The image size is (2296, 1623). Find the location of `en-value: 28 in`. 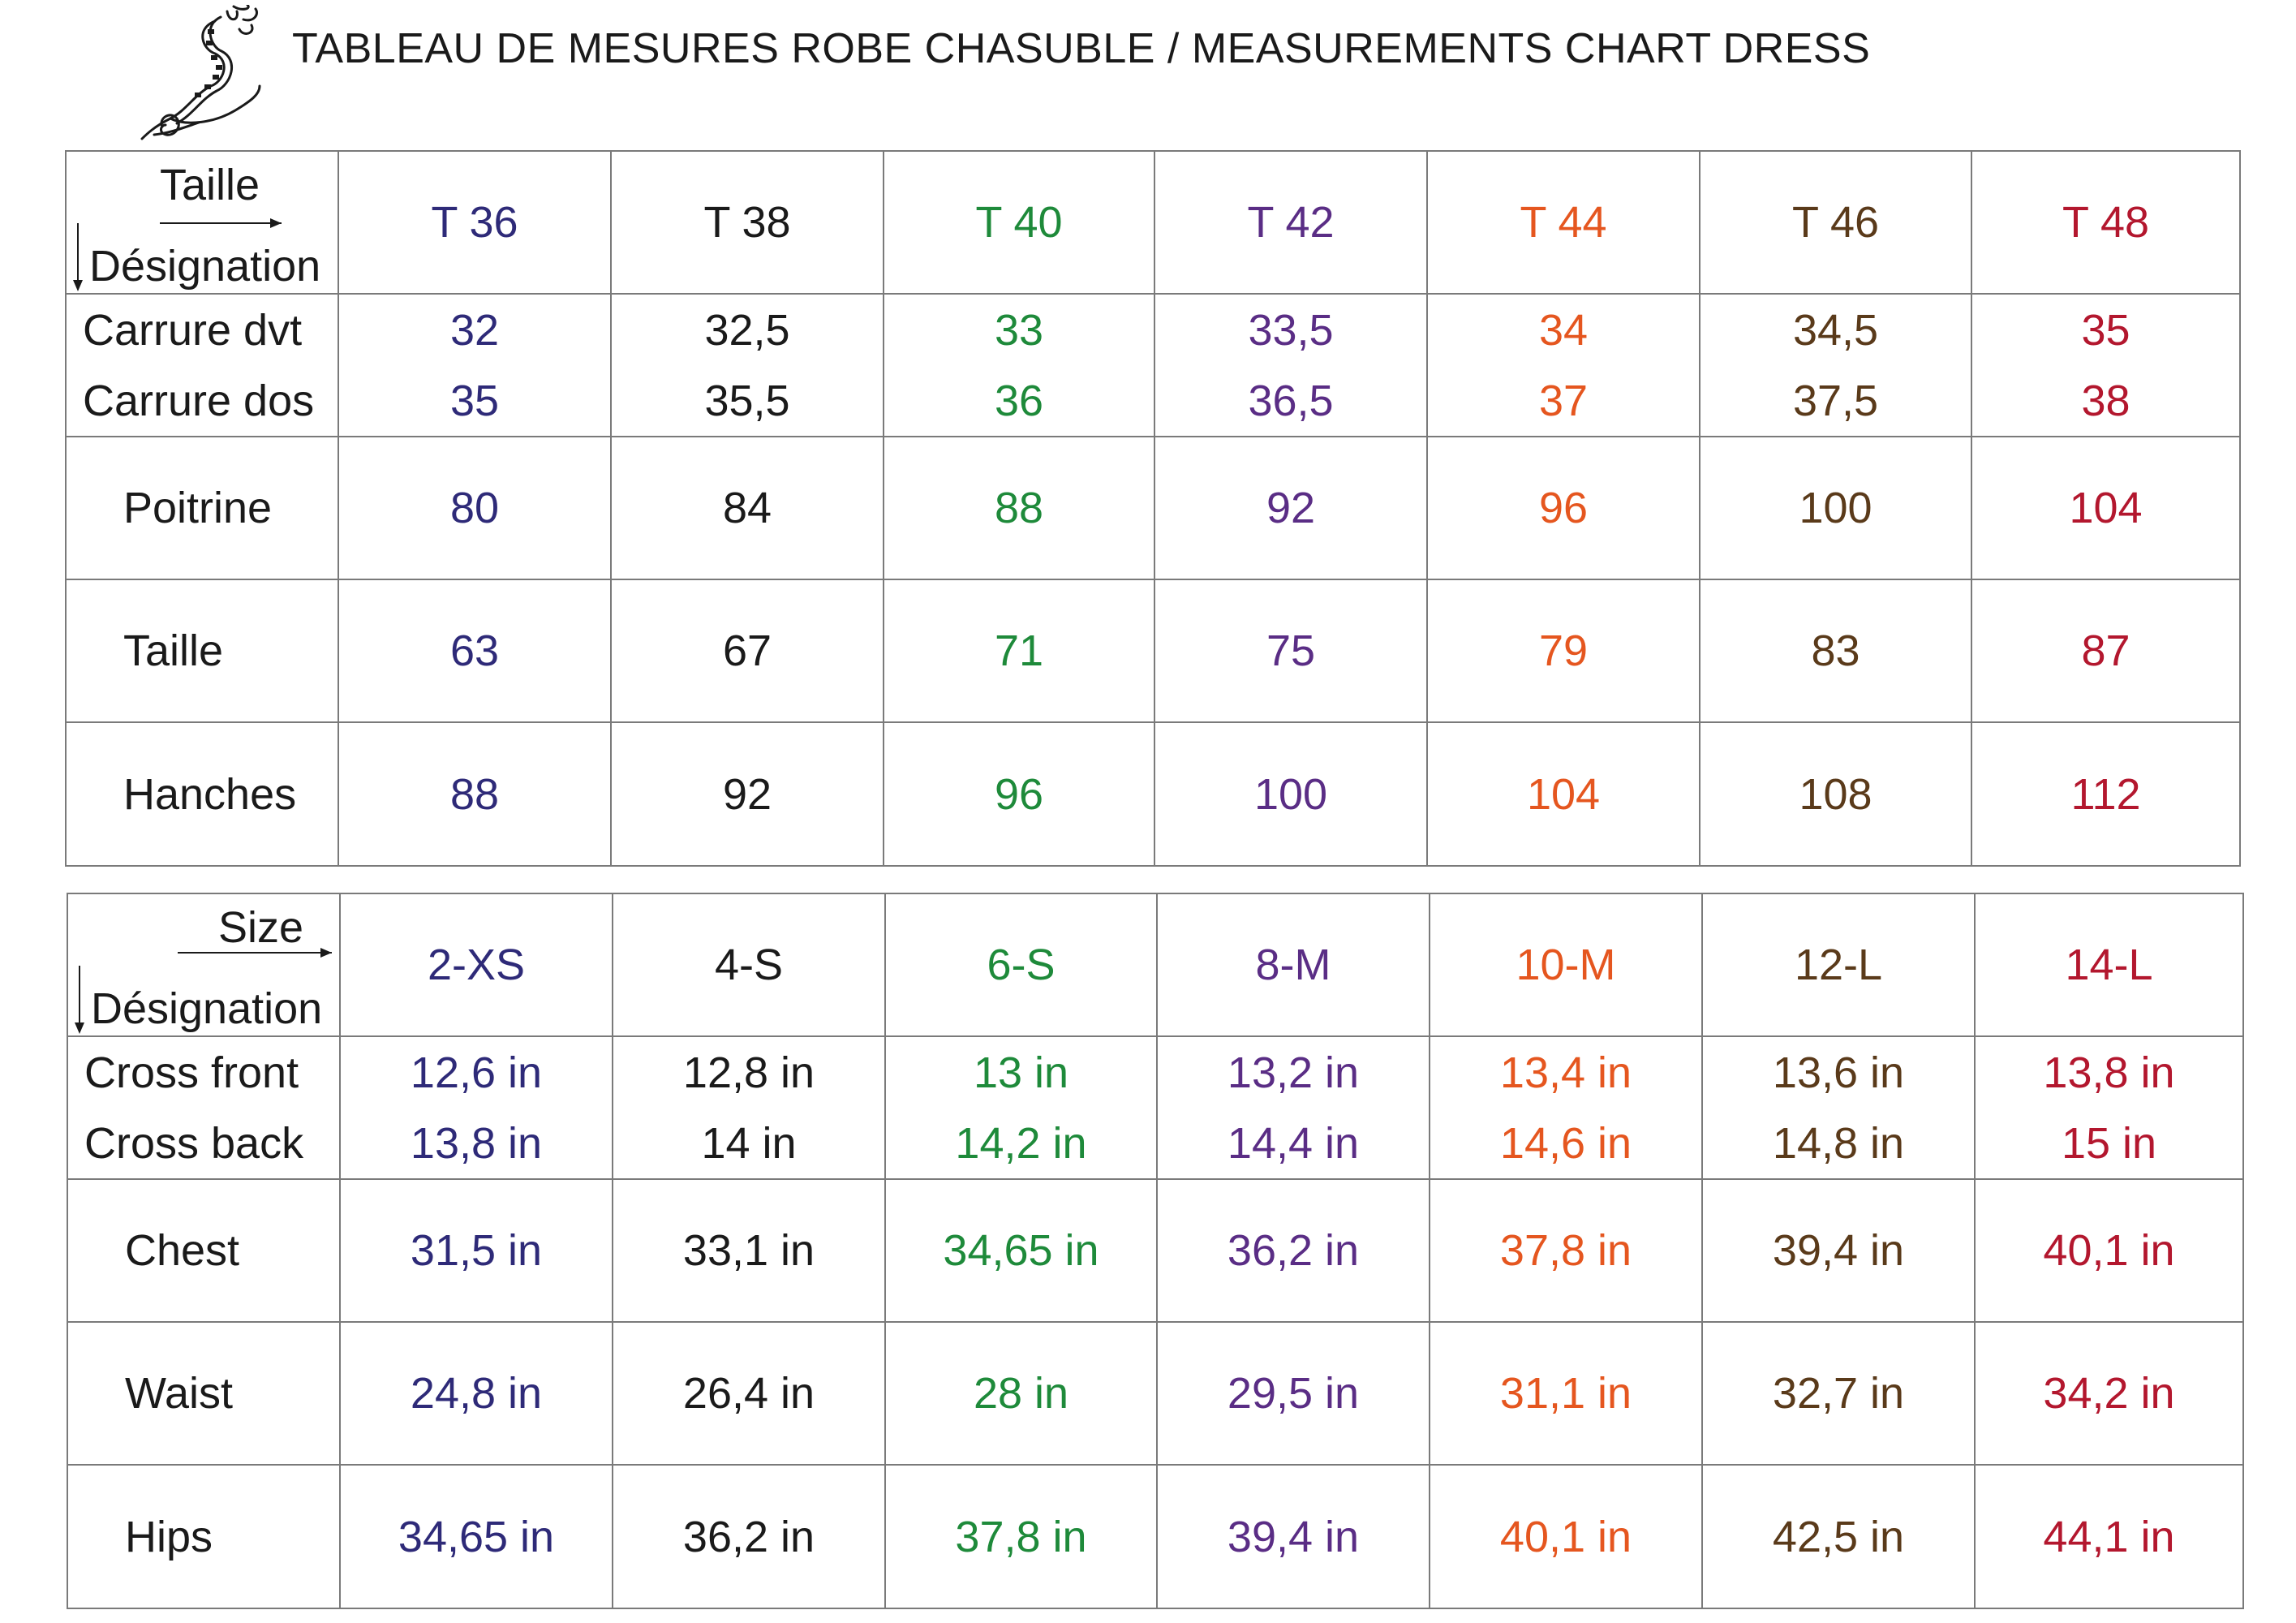

en-value: 28 in is located at coordinates (1021, 1393).